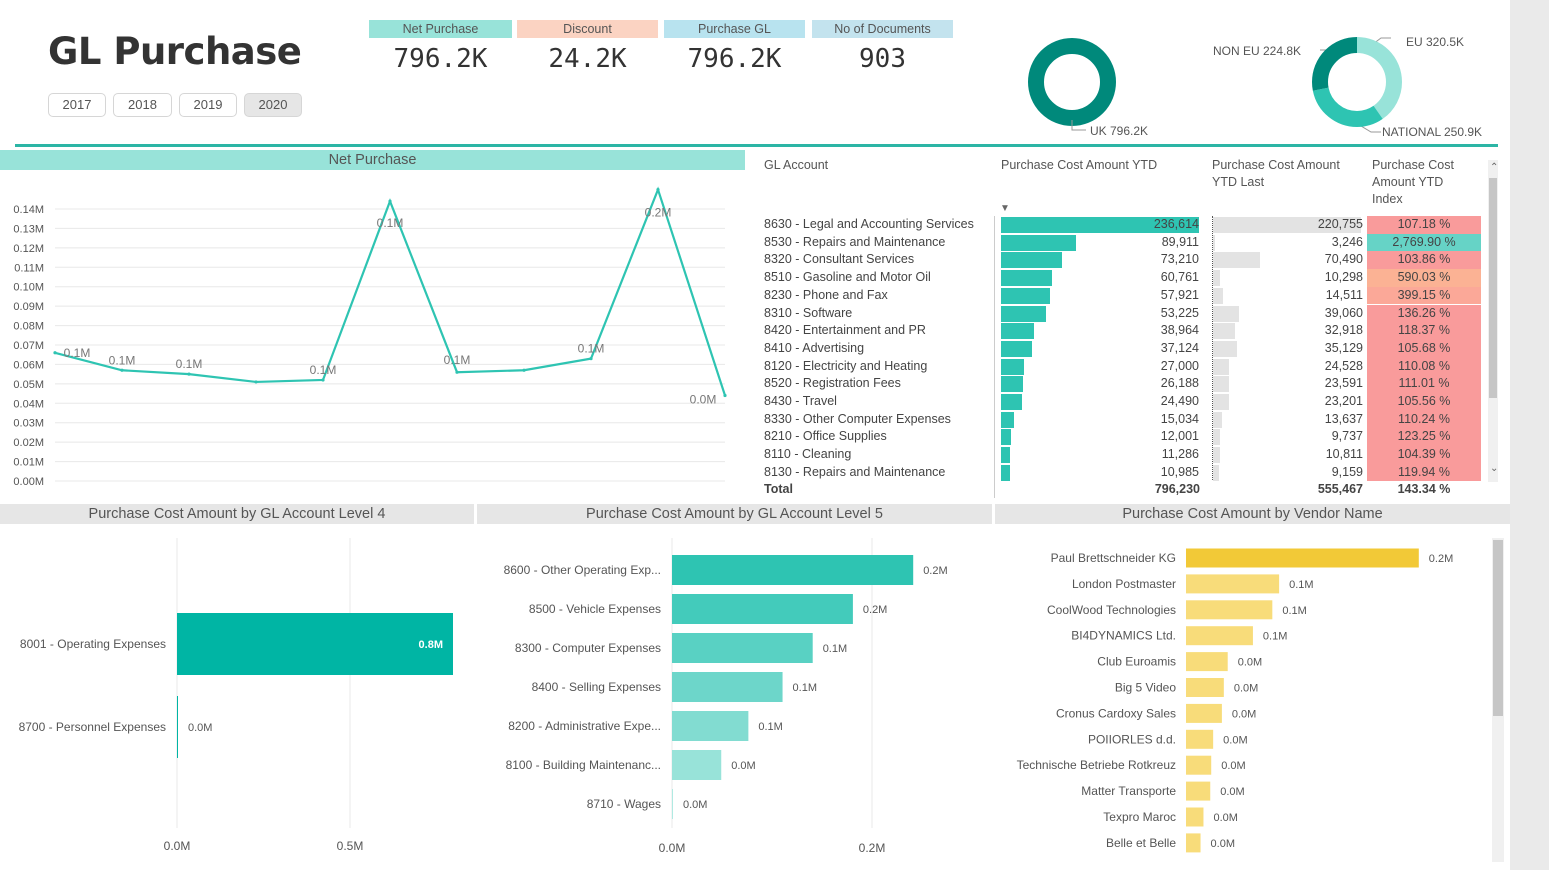 This screenshot has width=1549, height=870. I want to click on category-label: CoolWood Technologies, so click(1111, 610).